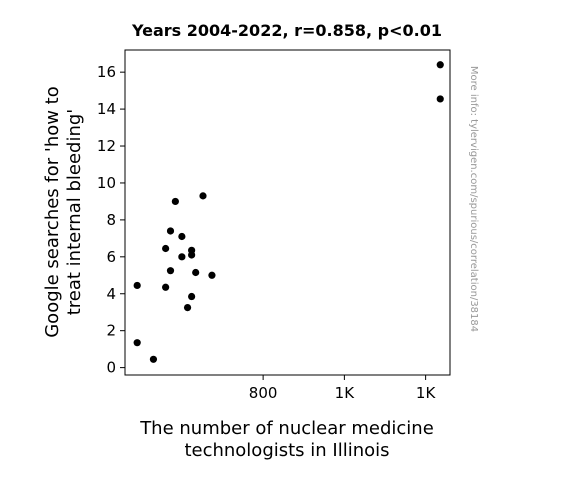 The width and height of the screenshot is (575, 500). I want to click on y-tick-label: 14, so click(106, 109).